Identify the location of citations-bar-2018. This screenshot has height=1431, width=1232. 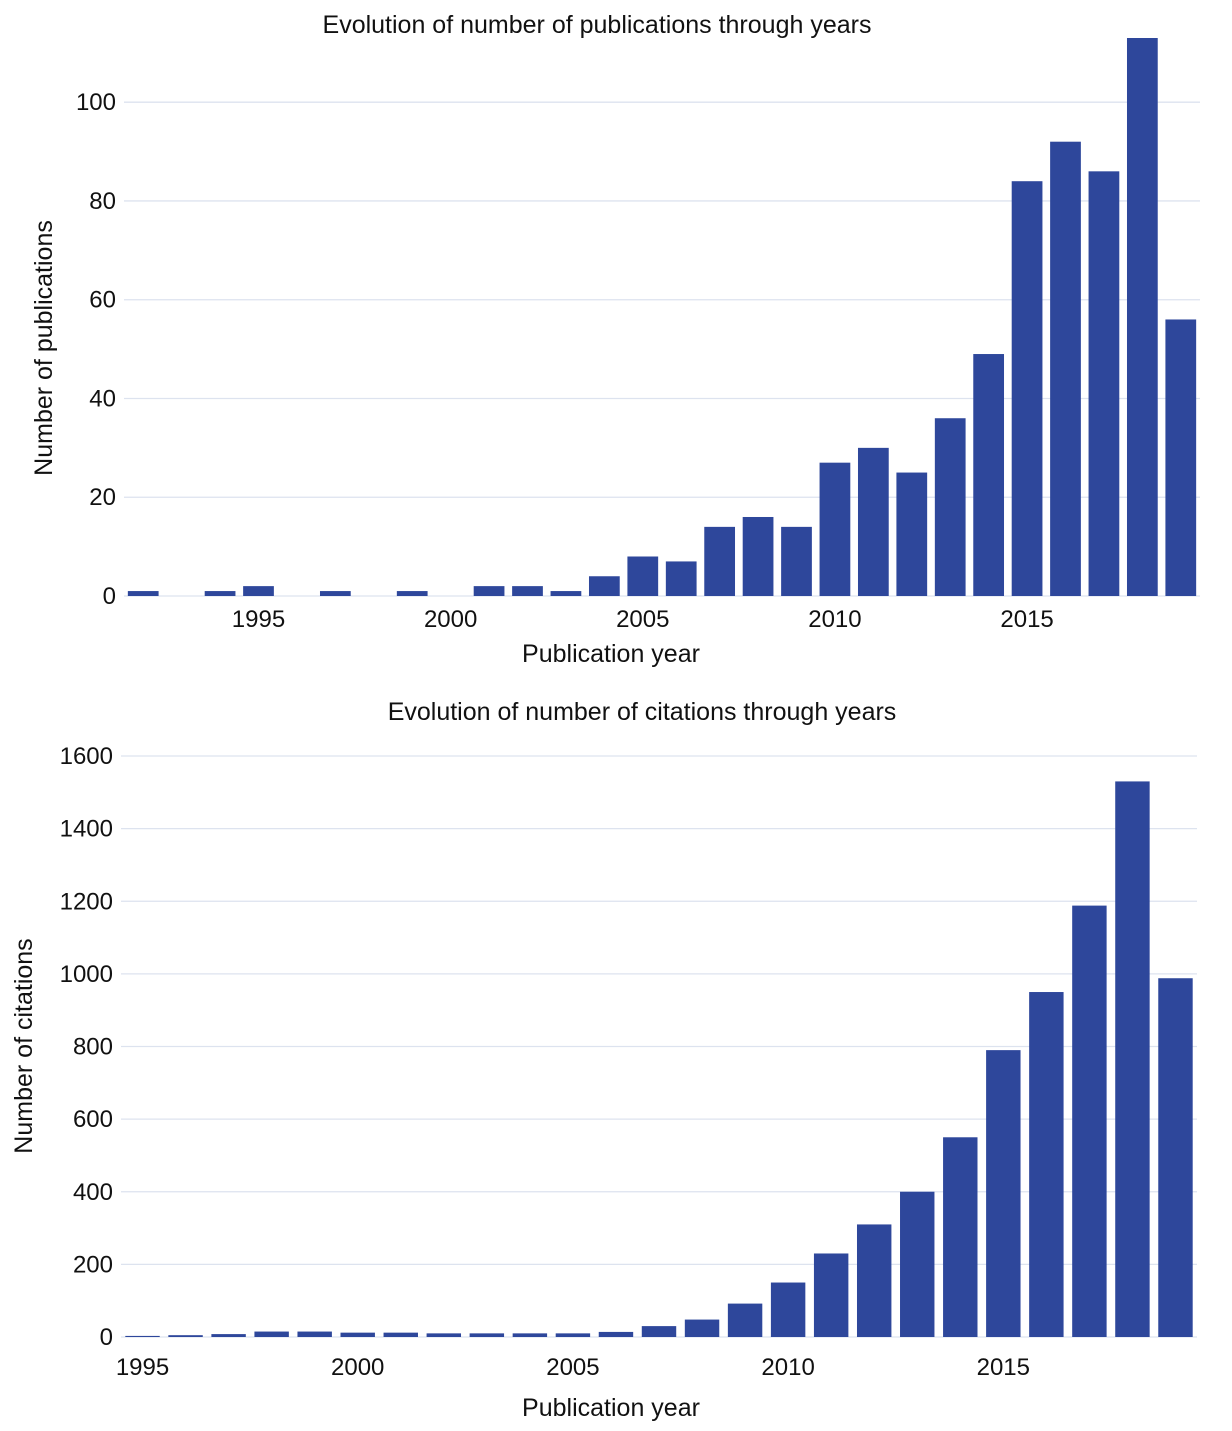
(1132, 1059).